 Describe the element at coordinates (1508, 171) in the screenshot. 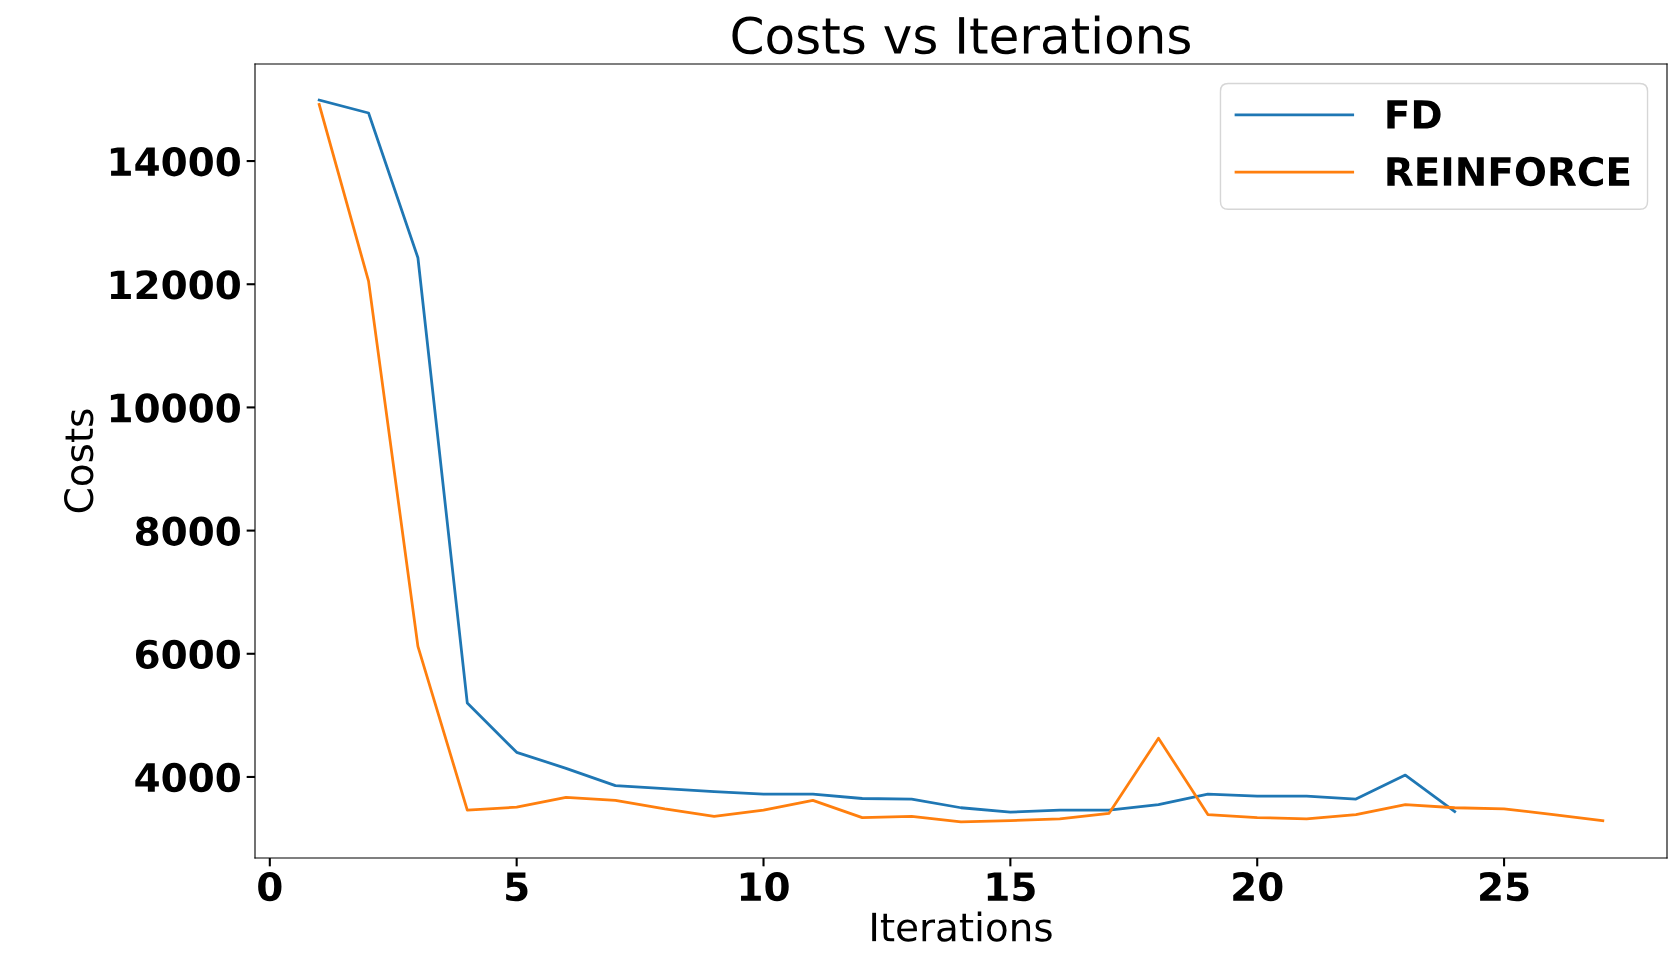

I see `legend-label: REINFORCE` at that location.